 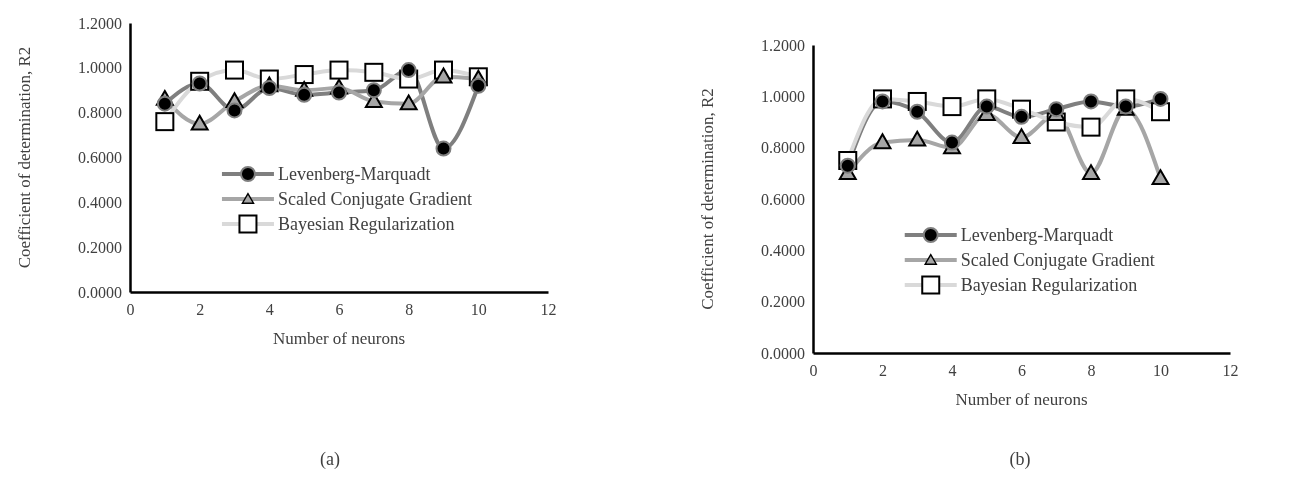 I want to click on text: (b), so click(x=1020, y=459).